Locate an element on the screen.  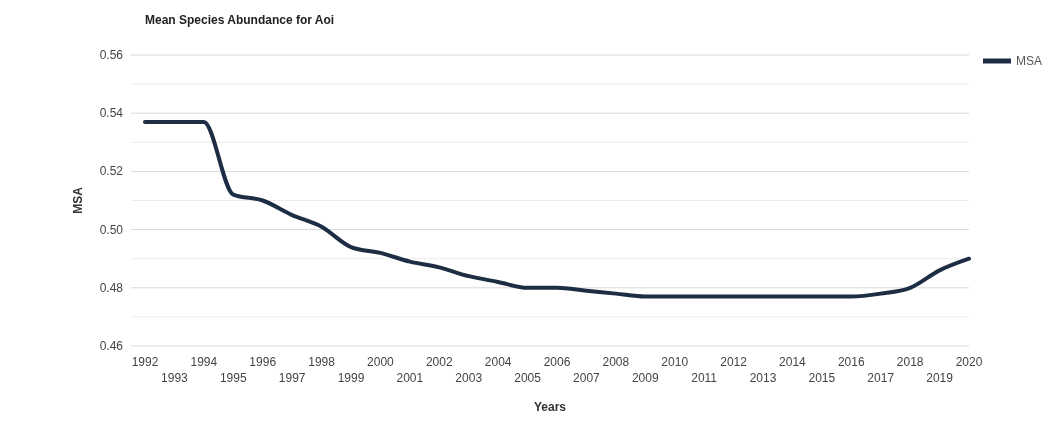
y-axis-title: MSA is located at coordinates (78, 200).